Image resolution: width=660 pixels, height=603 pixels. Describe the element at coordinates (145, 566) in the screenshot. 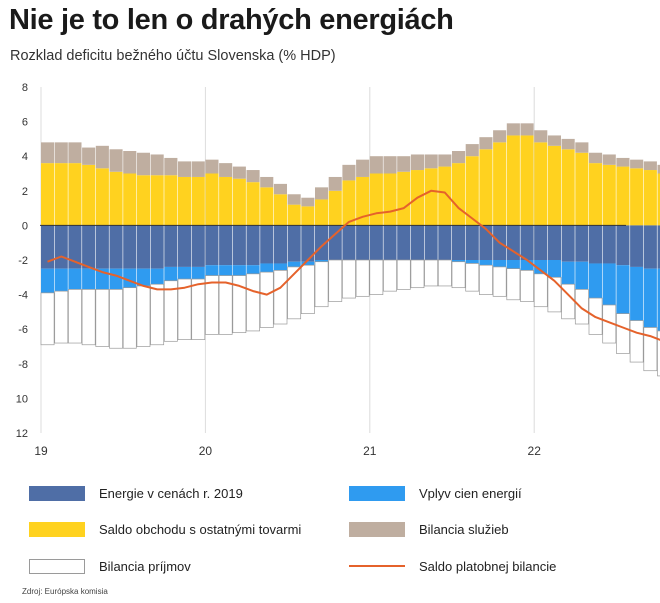

I see `legend-label: Bilancia príjmov` at that location.